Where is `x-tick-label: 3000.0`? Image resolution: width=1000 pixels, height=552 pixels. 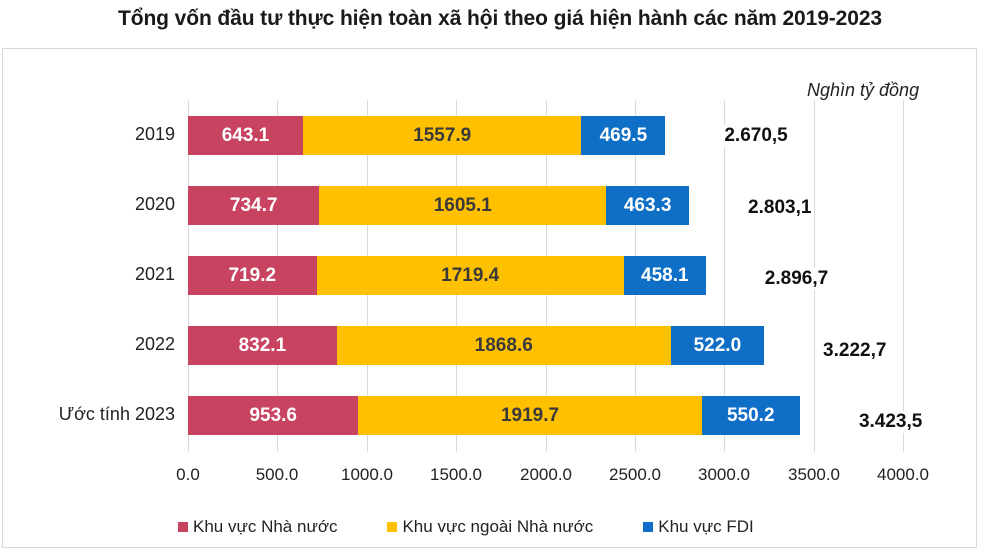 x-tick-label: 3000.0 is located at coordinates (724, 474).